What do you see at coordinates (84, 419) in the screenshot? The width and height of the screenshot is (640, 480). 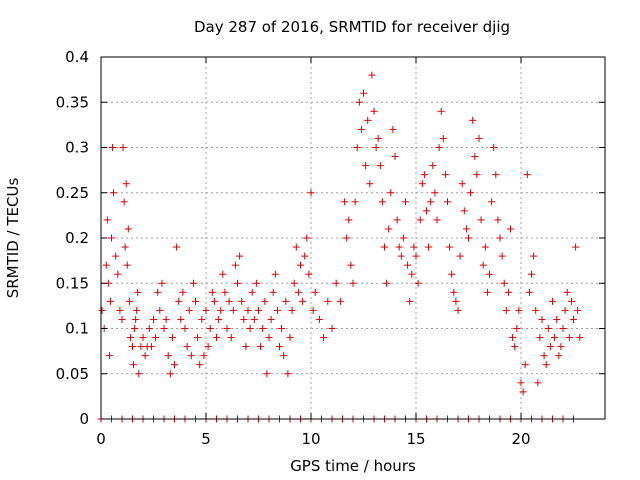 I see `y-tick-label: 0` at bounding box center [84, 419].